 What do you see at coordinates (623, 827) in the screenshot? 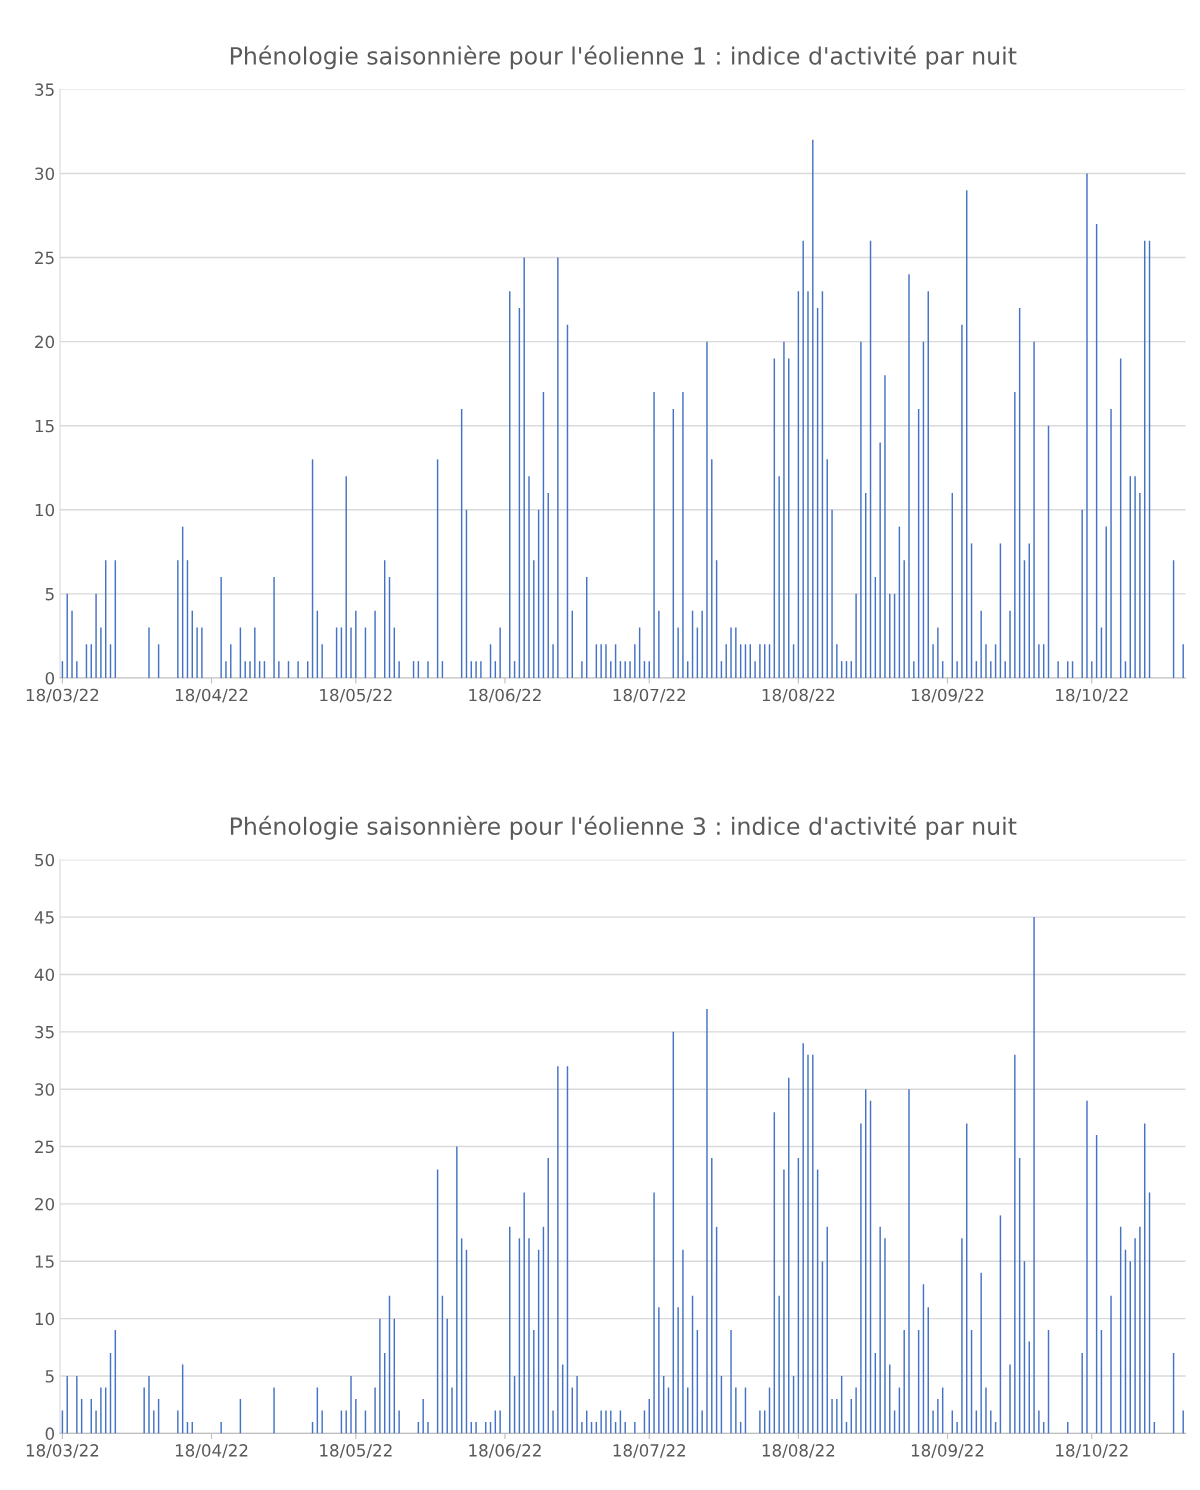
I see `chart-title: Phénologie saisonnière pour l'éolienne 3 : indice d'activité par nuit` at bounding box center [623, 827].